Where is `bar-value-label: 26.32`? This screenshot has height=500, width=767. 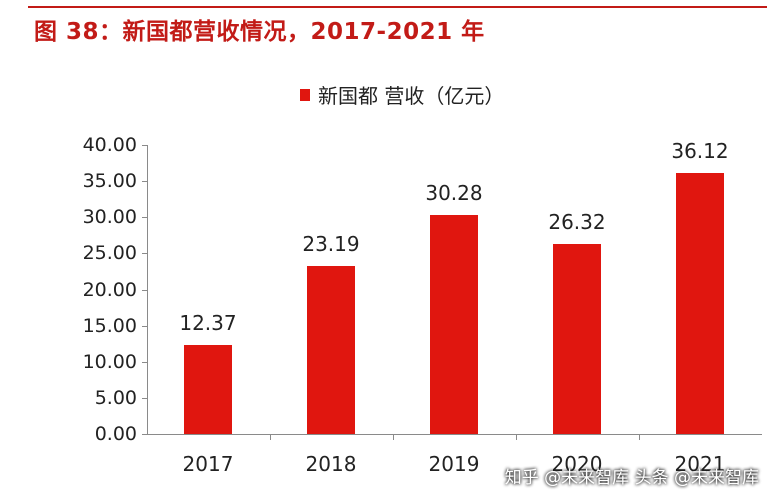 bar-value-label: 26.32 is located at coordinates (577, 221).